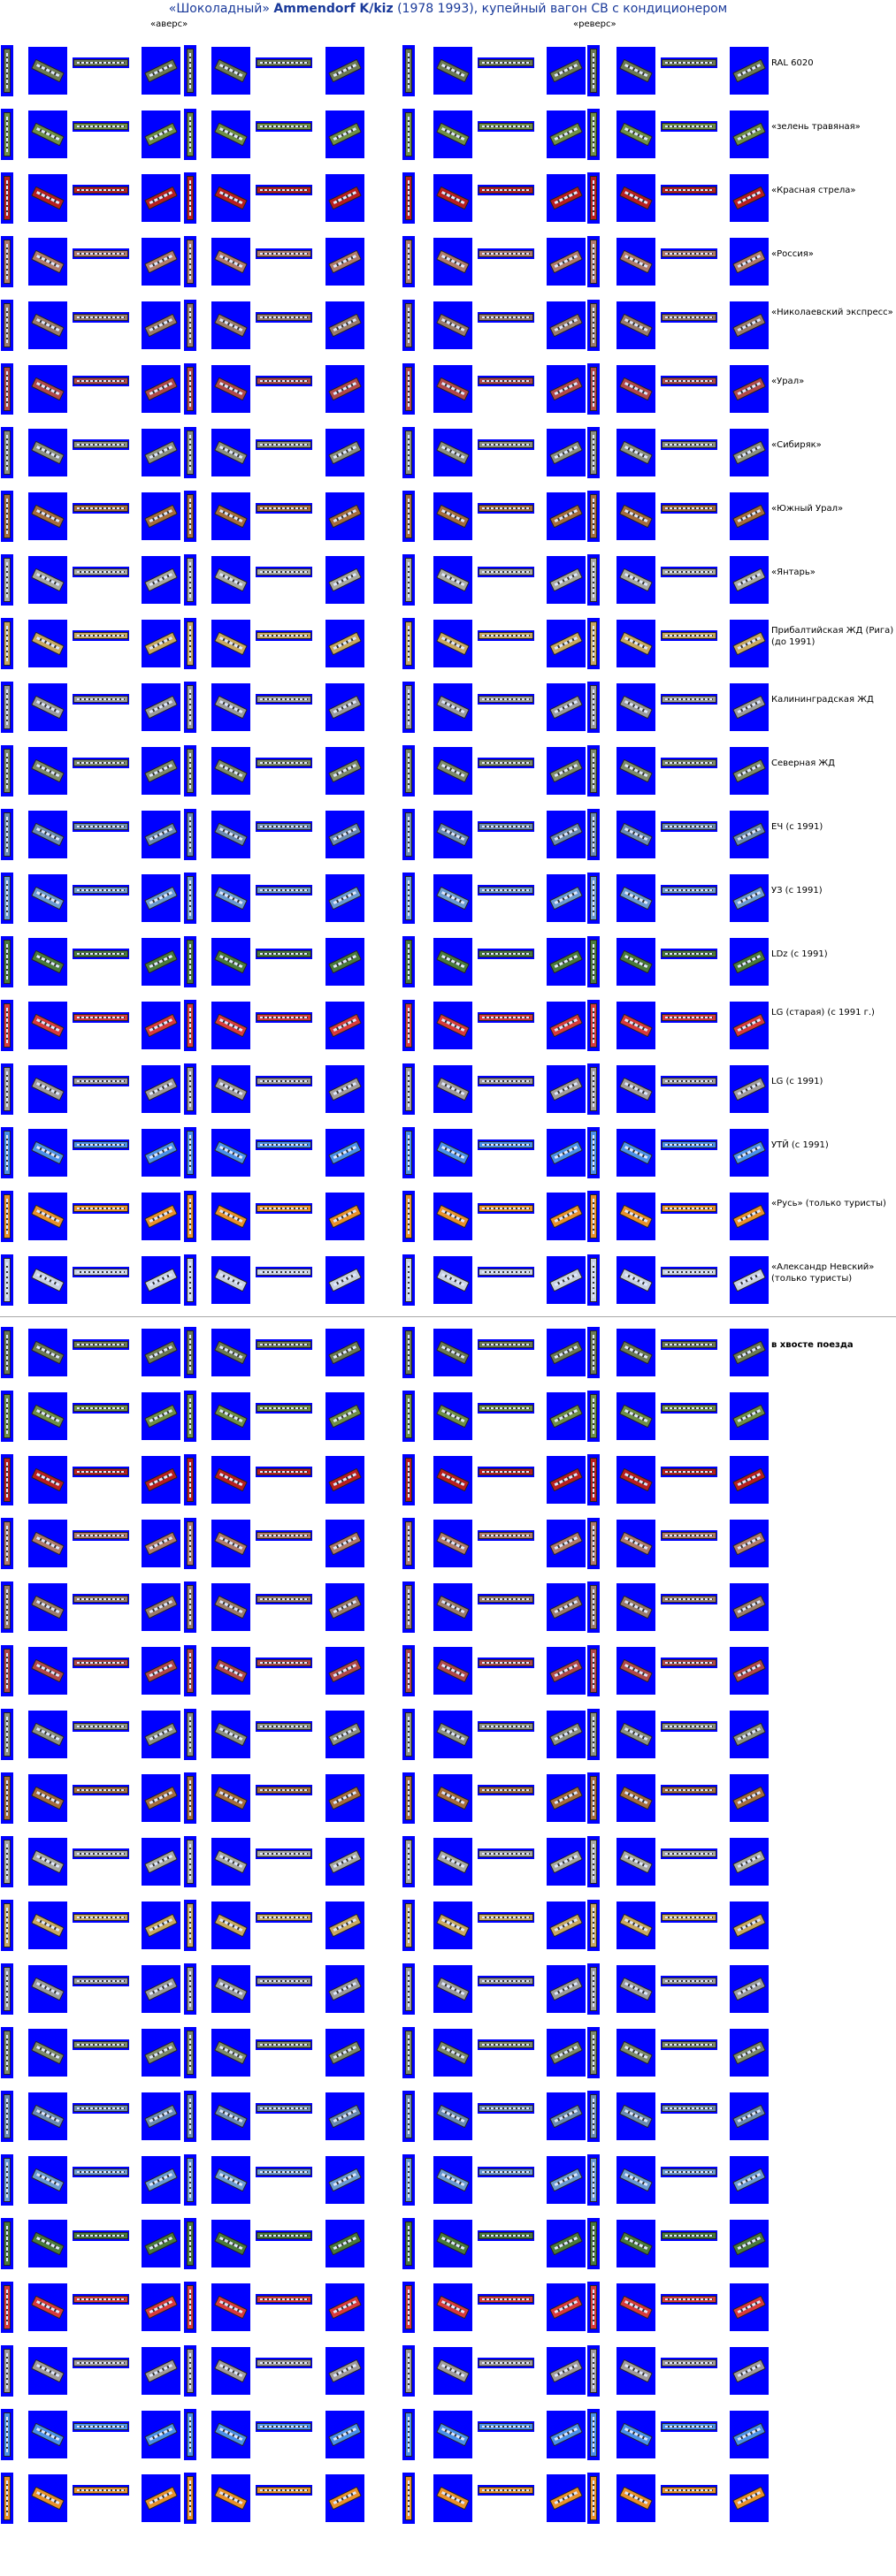  I want to click on livery-row: «Александр Невский» (только туристы), so click(448, 1281).